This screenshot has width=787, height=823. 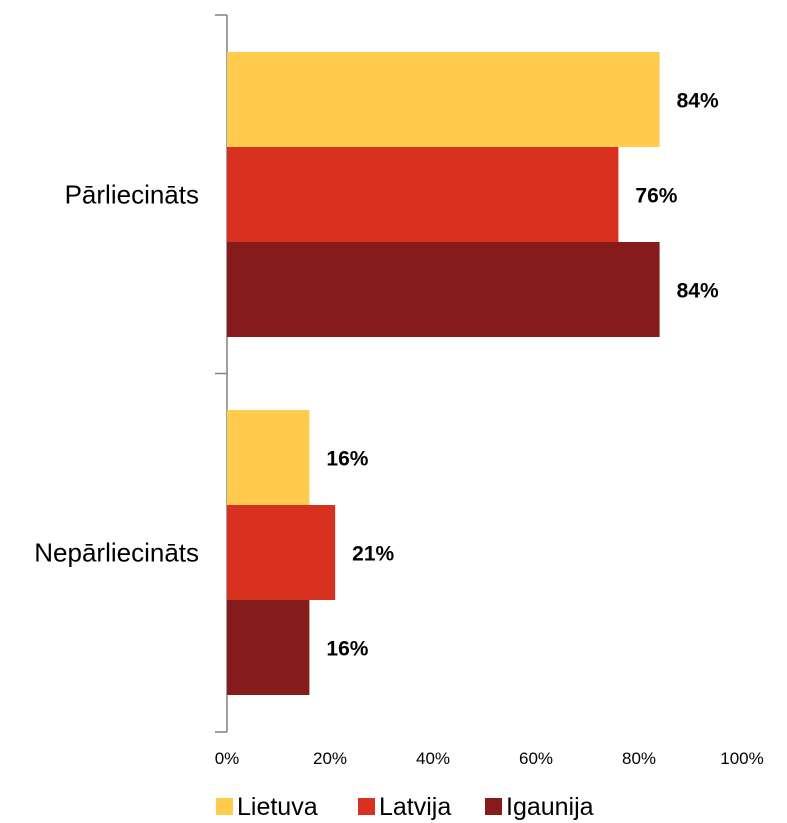 What do you see at coordinates (656, 196) in the screenshot?
I see `data-label: 76%` at bounding box center [656, 196].